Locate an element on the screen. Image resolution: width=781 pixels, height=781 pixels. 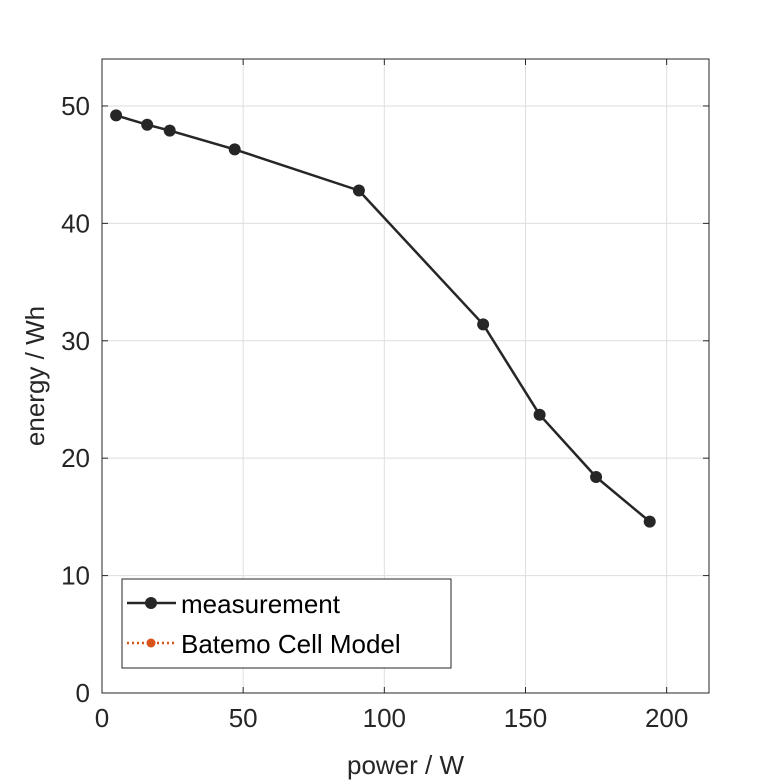
x-tick-label: 100 is located at coordinates (384, 718).